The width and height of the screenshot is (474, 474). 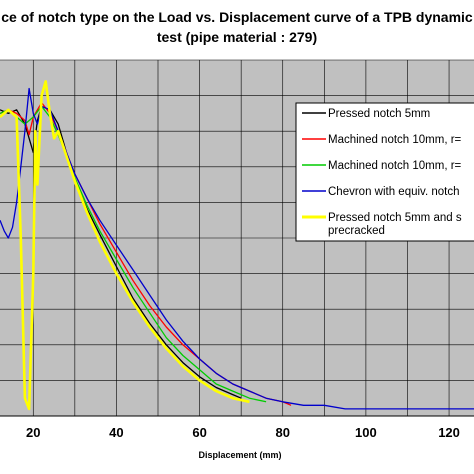 What do you see at coordinates (395, 218) in the screenshot?
I see `legend-label-5: Pressed notch 5mm and s` at bounding box center [395, 218].